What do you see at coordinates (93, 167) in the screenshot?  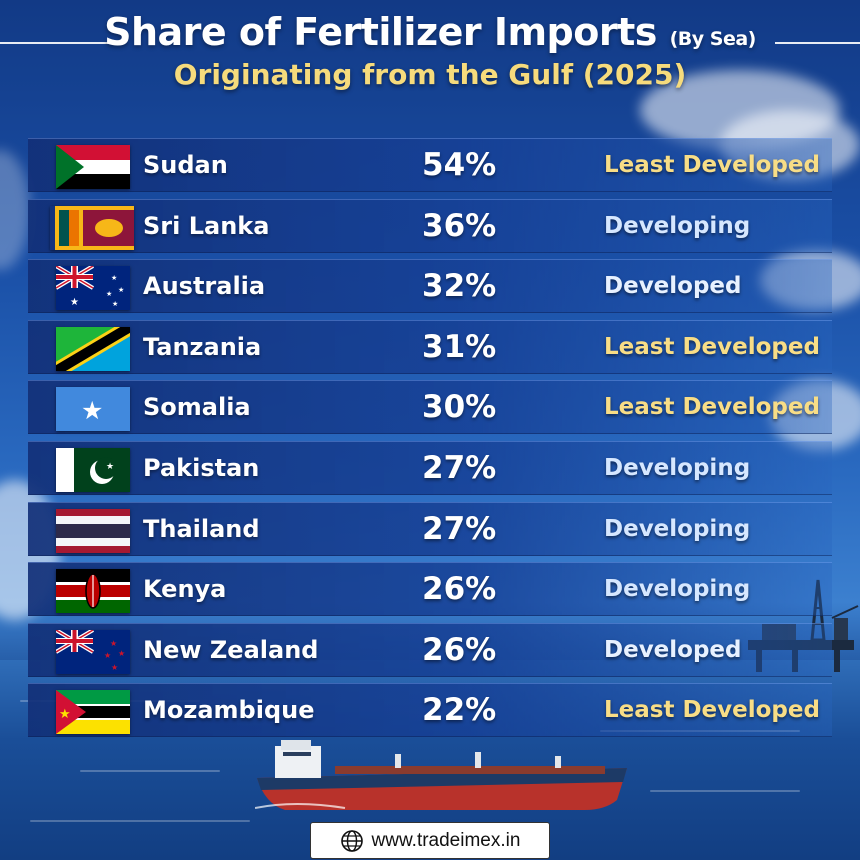 I see `flag-sudan` at bounding box center [93, 167].